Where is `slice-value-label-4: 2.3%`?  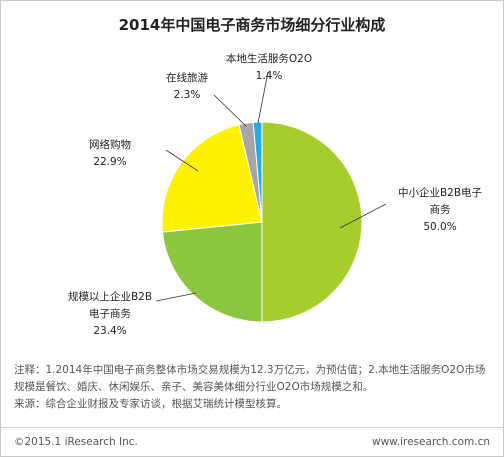
slice-value-label-4: 2.3% is located at coordinates (187, 95).